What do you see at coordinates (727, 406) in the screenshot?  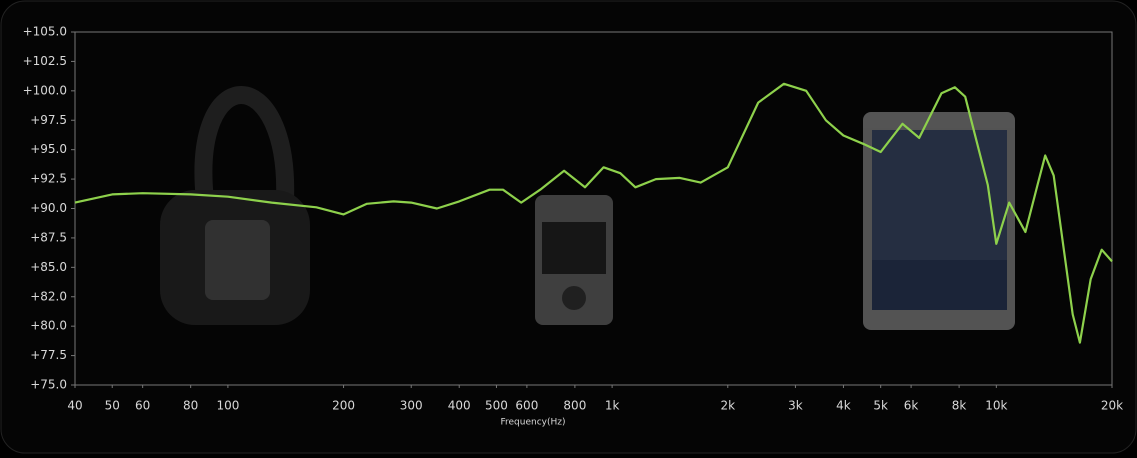 I see `x-tick-label: 2k` at bounding box center [727, 406].